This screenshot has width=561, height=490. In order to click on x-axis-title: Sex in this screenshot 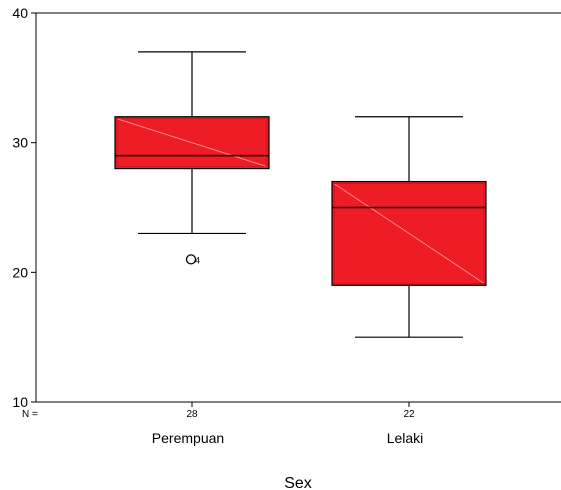, I will do `click(298, 482)`.